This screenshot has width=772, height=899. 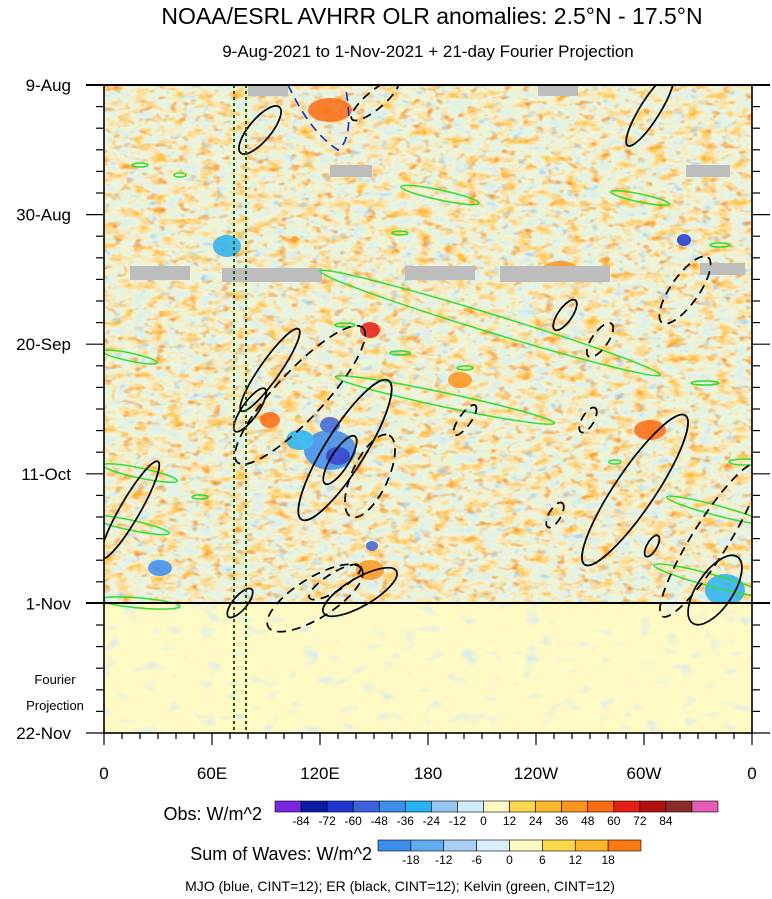 I want to click on reference-lines, so click(x=240, y=409).